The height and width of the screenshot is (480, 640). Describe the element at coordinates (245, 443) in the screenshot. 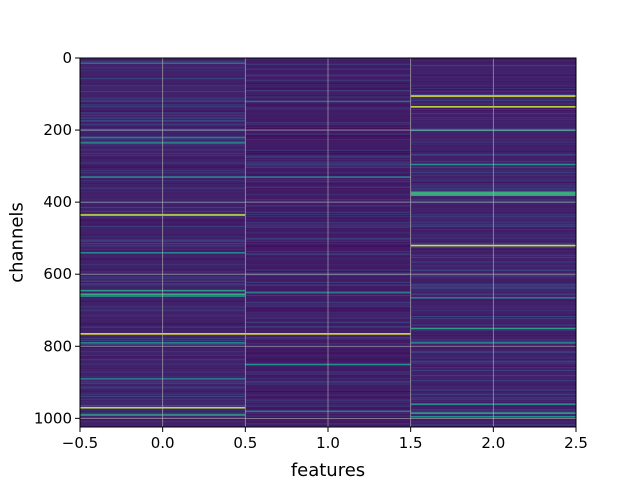

I see `x-tick-label: 0.5` at that location.